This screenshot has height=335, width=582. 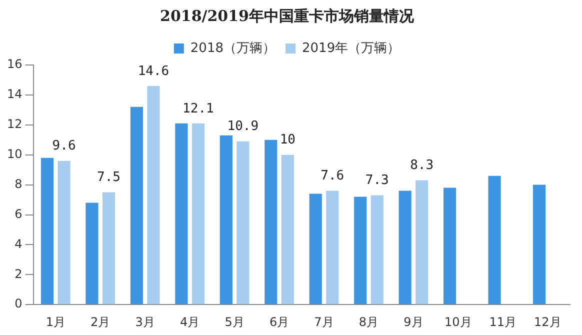 I want to click on y-tick-label: 16, so click(x=14, y=64).